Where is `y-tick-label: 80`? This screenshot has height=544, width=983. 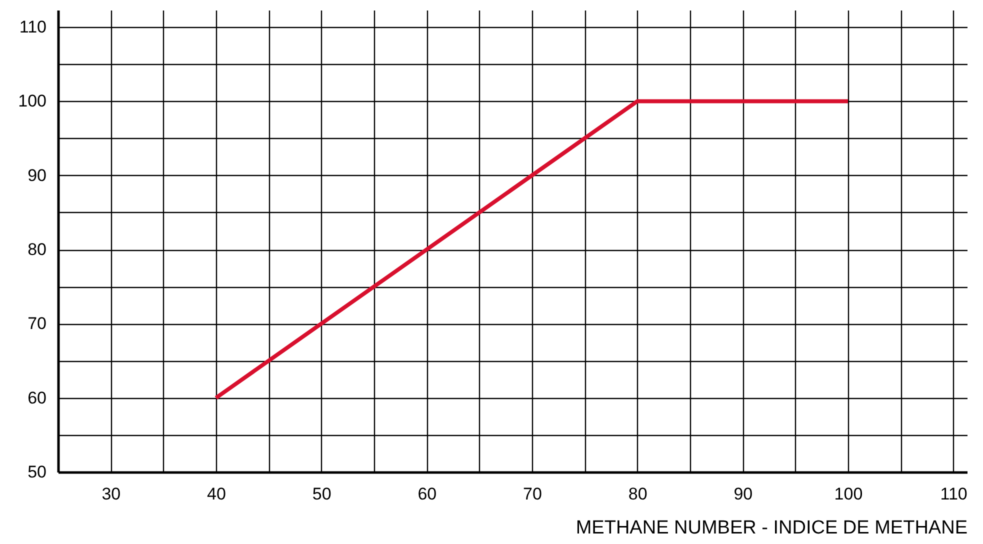 y-tick-label: 80 is located at coordinates (37, 250).